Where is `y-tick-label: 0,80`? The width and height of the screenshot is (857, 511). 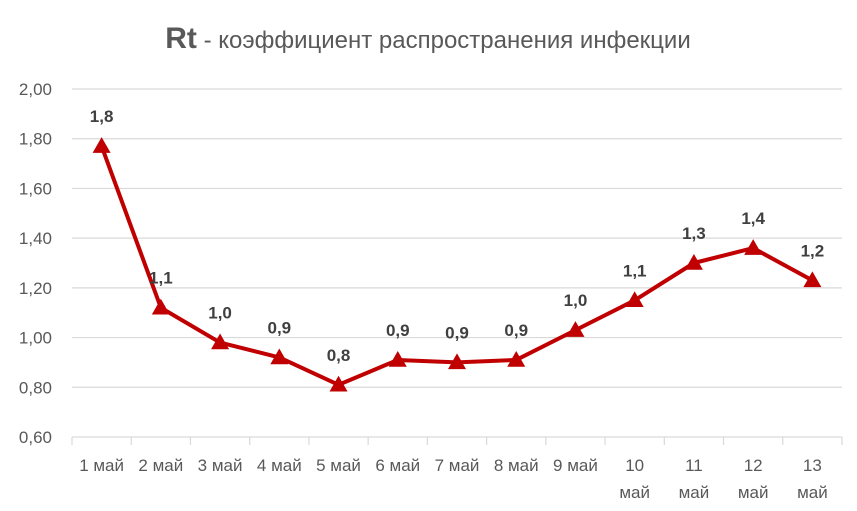
y-tick-label: 0,80 is located at coordinates (35, 387).